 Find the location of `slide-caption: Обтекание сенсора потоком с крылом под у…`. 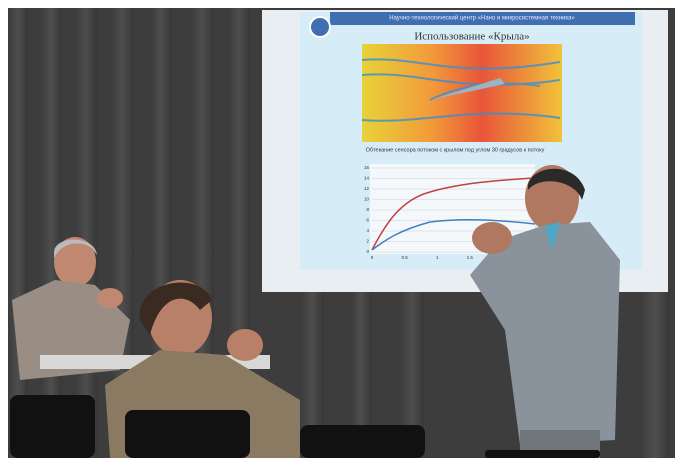

slide-caption: Обтекание сенсора потоком с крылом под у… is located at coordinates (455, 150).